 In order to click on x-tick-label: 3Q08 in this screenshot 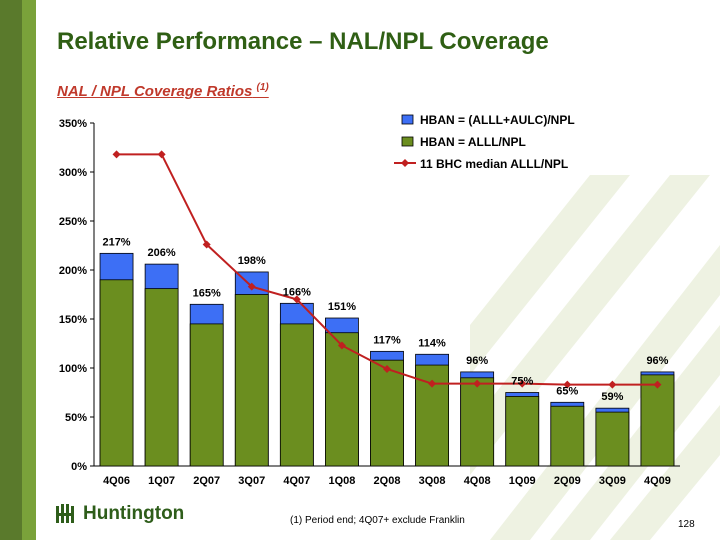, I will do `click(432, 481)`.